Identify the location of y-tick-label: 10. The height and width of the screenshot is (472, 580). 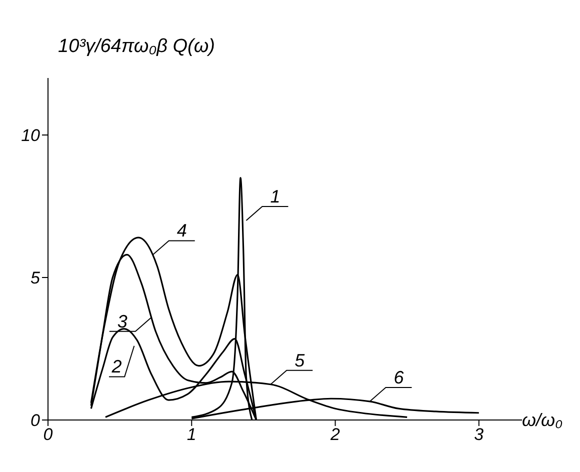
(31, 136).